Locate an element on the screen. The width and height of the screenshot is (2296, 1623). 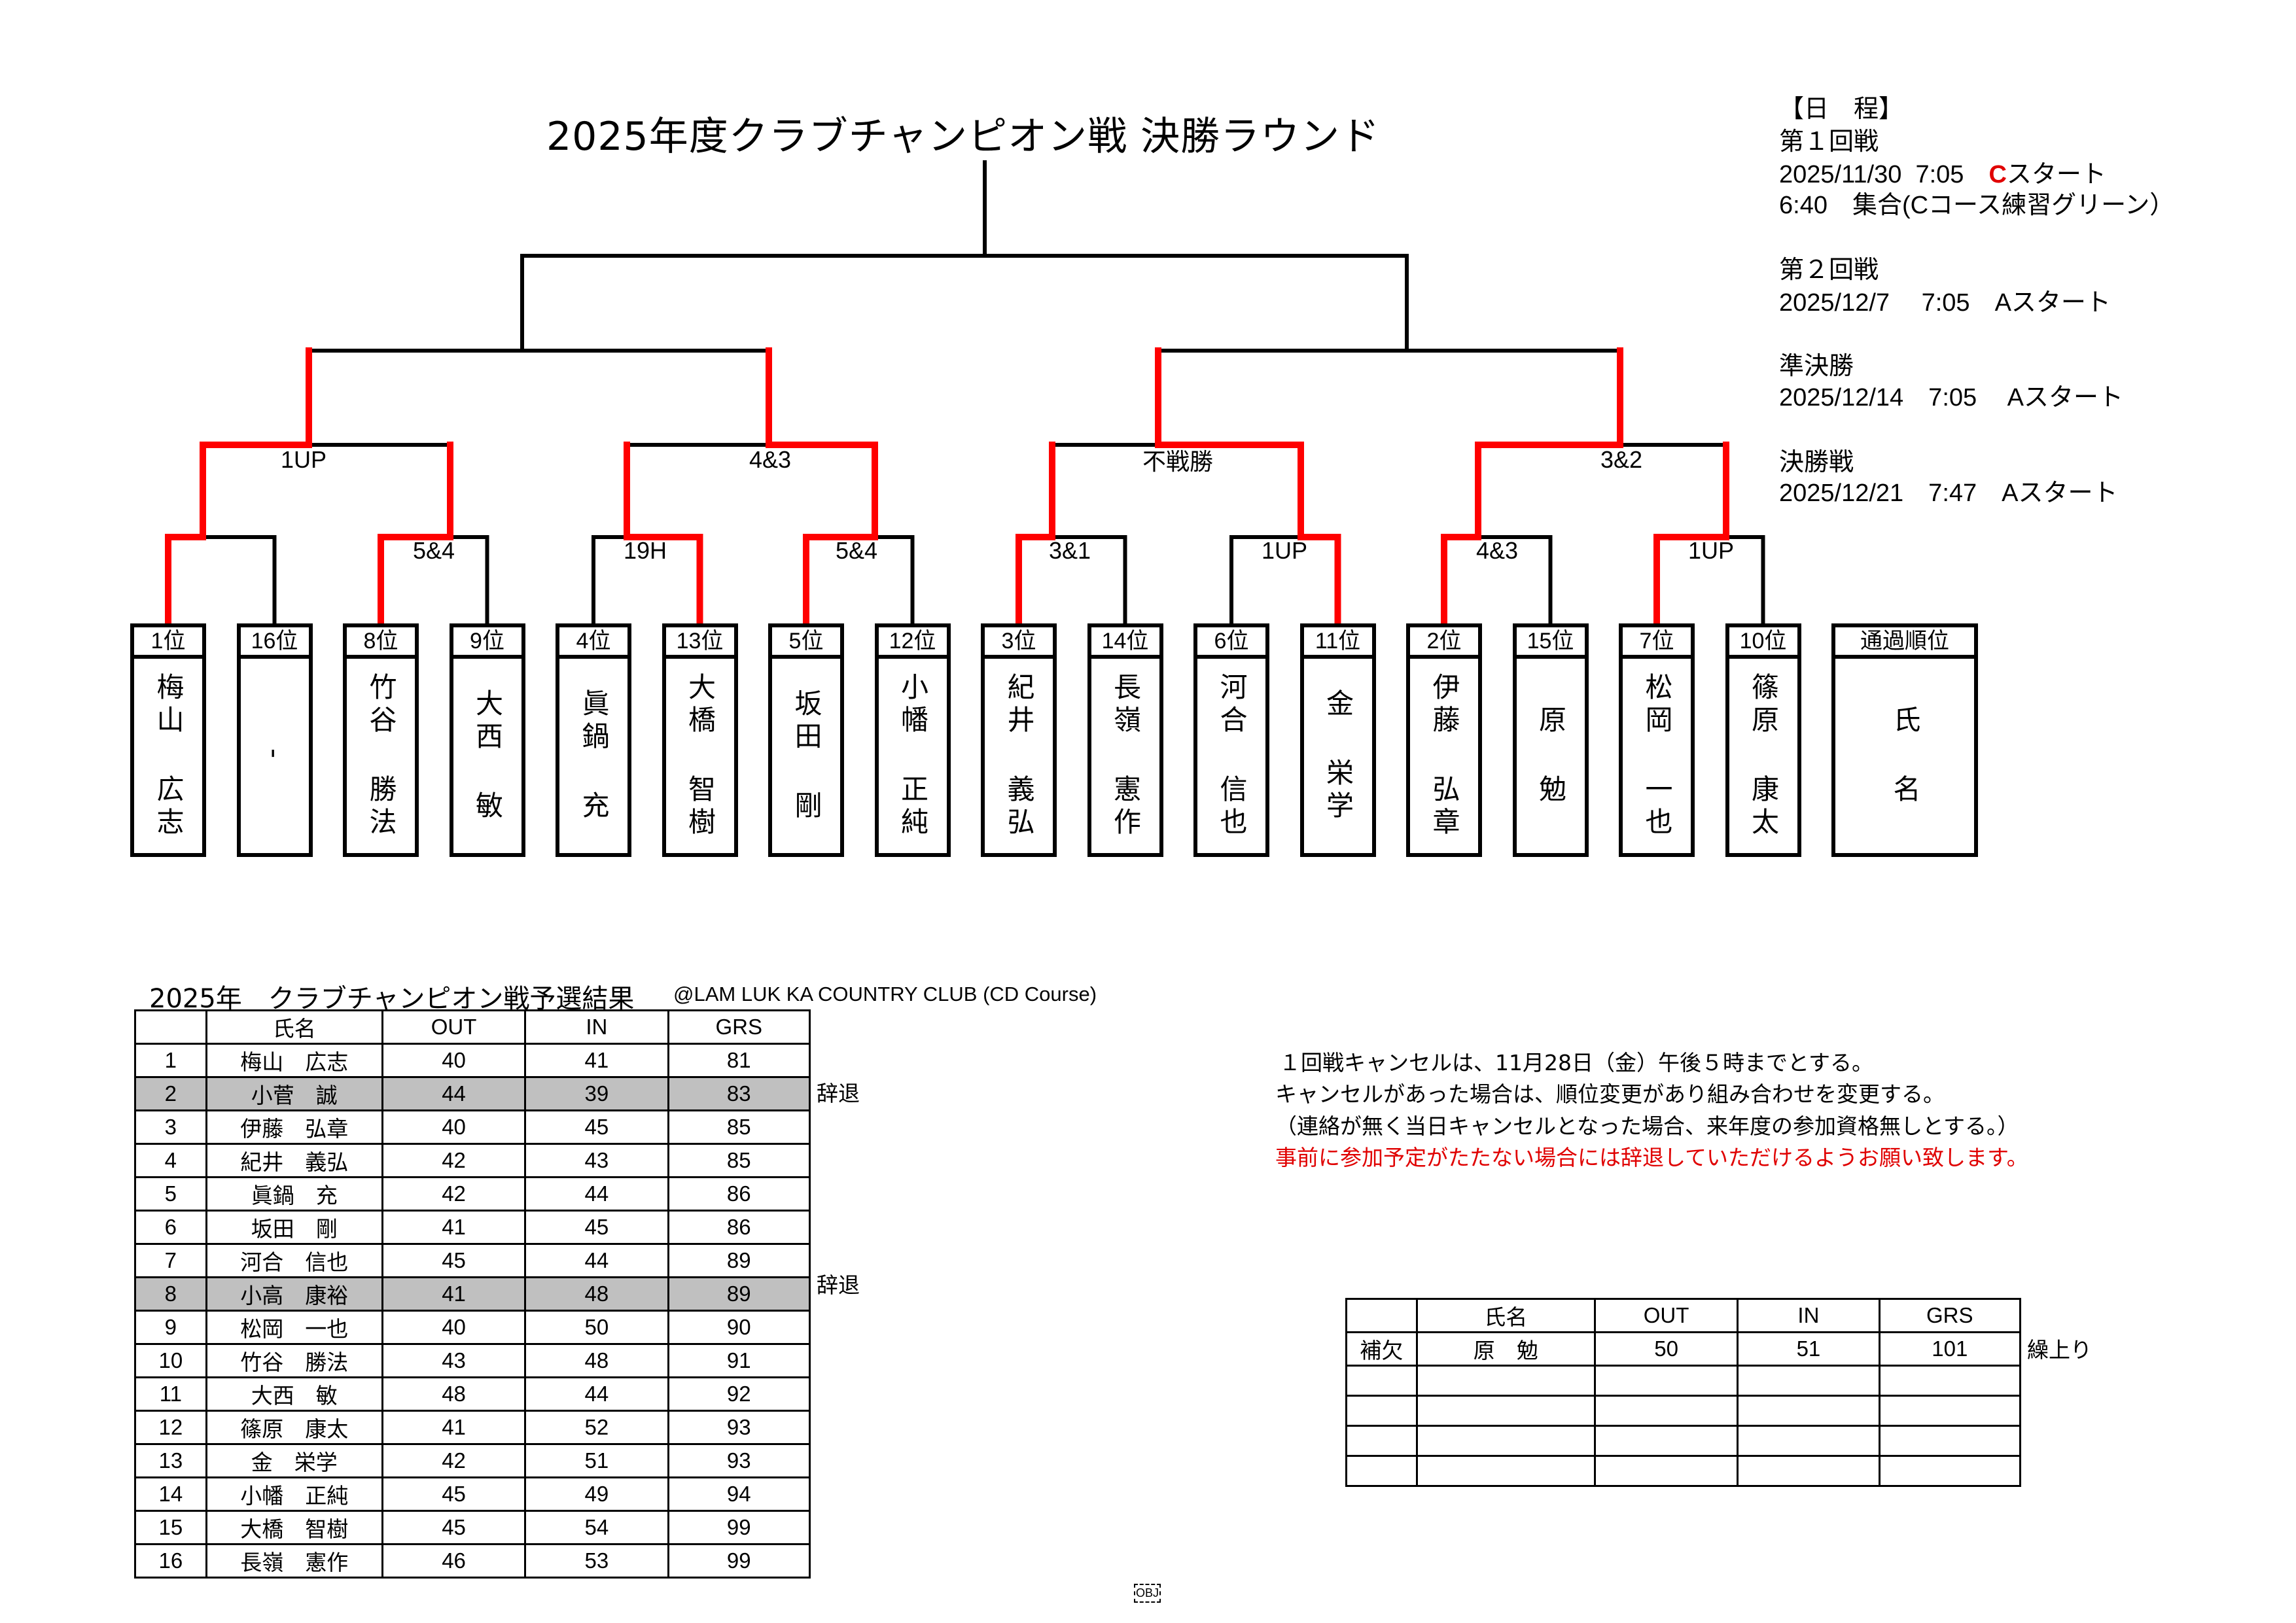
player-name: 大西敏 is located at coordinates (487, 756).